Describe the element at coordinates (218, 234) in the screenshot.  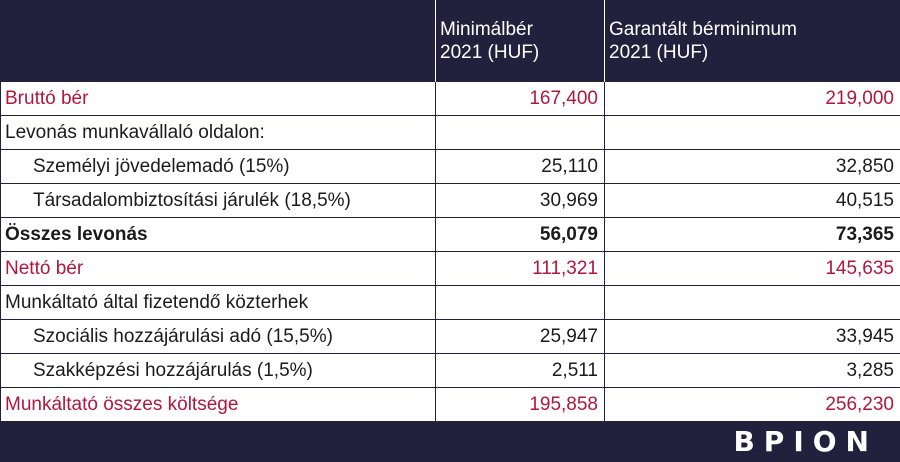
I see `row-label: Összes levonás` at that location.